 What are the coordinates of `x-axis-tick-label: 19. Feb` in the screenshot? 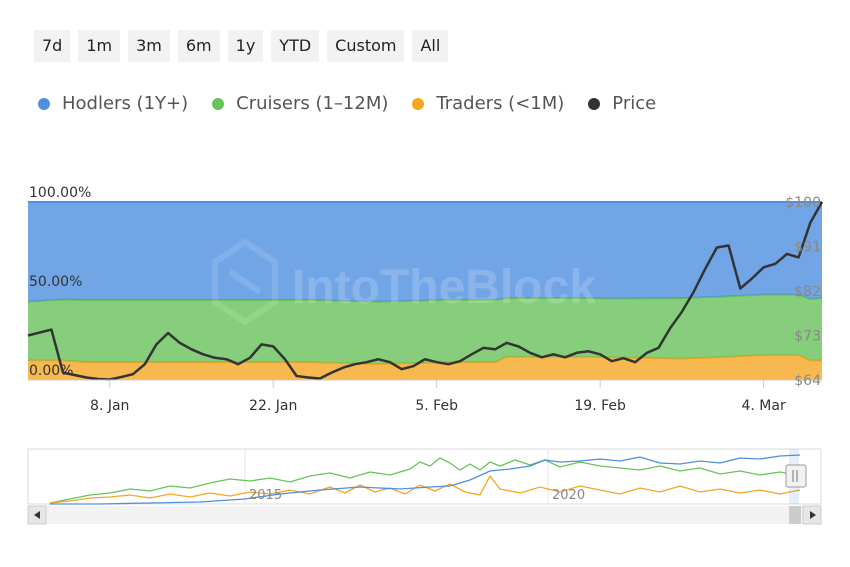 It's located at (600, 406).